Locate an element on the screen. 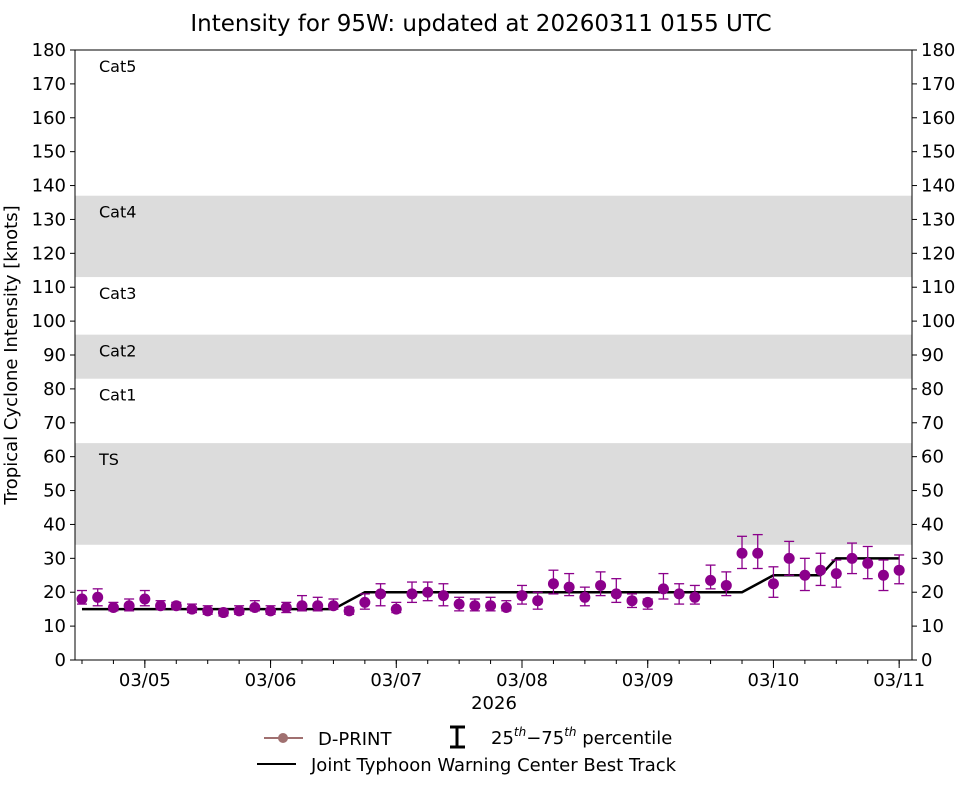 This screenshot has width=962, height=785. y-tick-label-left: 100 is located at coordinates (49, 321).